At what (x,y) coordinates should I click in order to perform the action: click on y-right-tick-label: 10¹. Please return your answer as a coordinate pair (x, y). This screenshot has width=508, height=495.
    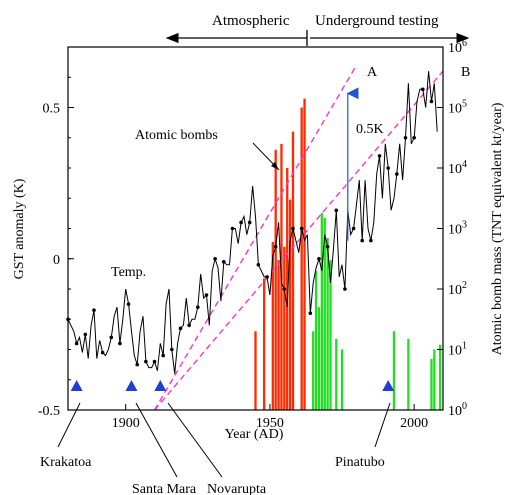
    Looking at the image, I should click on (457, 350).